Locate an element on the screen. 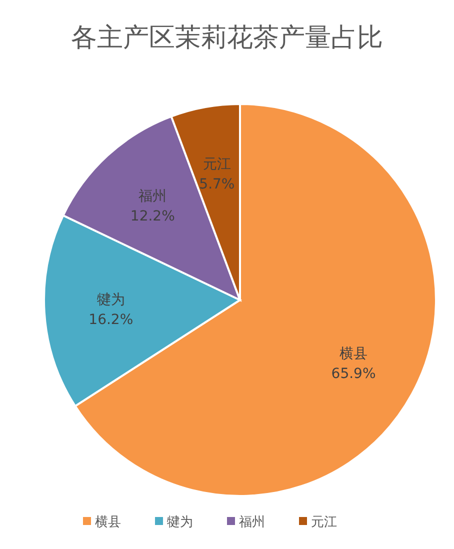 This screenshot has width=454, height=549. slice-label: 犍为 is located at coordinates (110, 300).